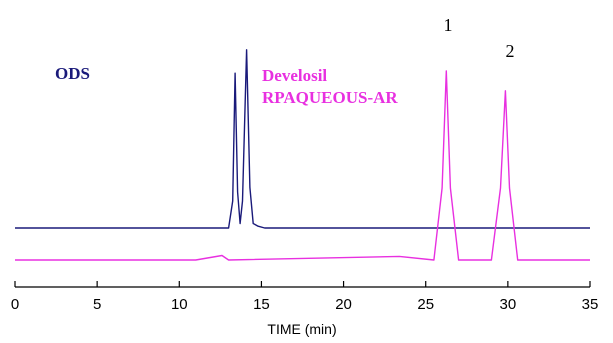  Describe the element at coordinates (305, 297) in the screenshot. I see `x-axis: 0 5 10 15 20 25 30 35` at that location.